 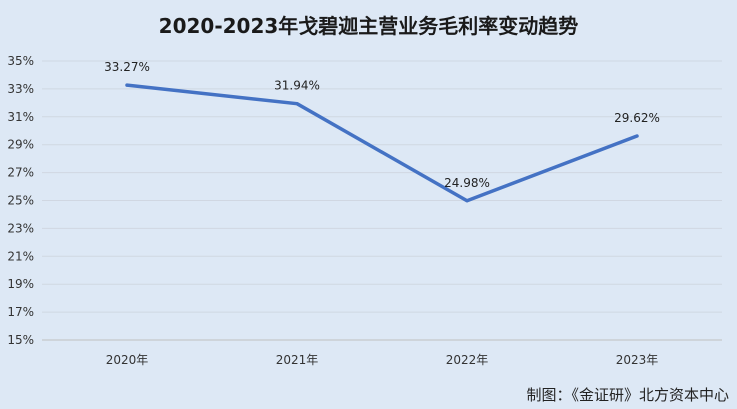 What do you see at coordinates (20, 340) in the screenshot?
I see `y-tick-label: 15%` at bounding box center [20, 340].